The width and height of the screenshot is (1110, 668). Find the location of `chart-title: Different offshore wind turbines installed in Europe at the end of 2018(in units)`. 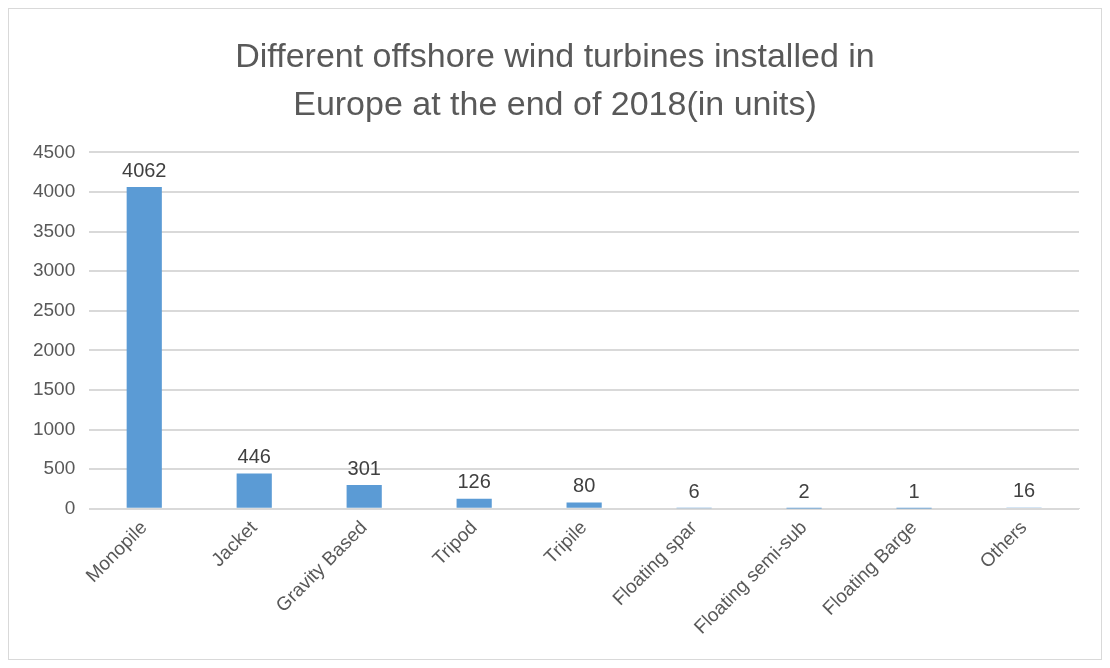

chart-title: Different offshore wind turbines installed in Europe at the end of 2018(in units) is located at coordinates (555, 79).